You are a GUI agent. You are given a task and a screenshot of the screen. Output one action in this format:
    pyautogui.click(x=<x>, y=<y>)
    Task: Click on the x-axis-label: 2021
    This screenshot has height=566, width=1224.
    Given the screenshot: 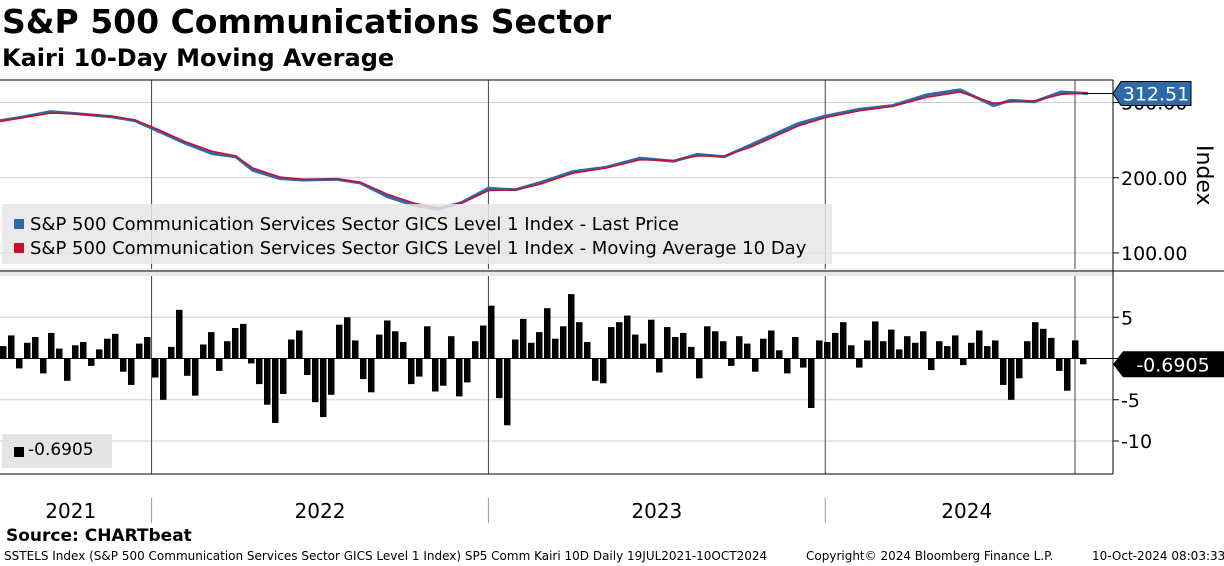 What is the action you would take?
    pyautogui.click(x=70, y=511)
    